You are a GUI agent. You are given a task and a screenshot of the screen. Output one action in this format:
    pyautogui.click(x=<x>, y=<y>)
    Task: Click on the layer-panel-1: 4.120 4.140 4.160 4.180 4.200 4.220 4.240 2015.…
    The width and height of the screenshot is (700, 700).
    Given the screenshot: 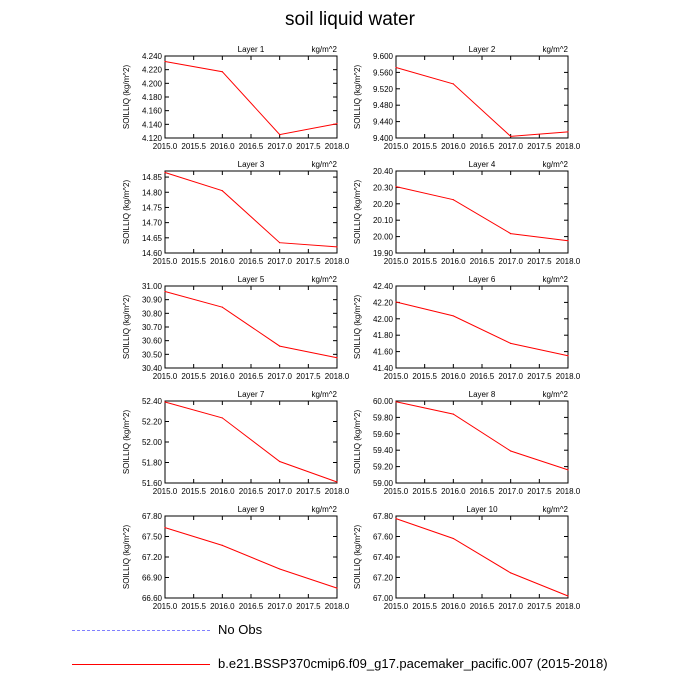 What is the action you would take?
    pyautogui.click(x=236, y=98)
    